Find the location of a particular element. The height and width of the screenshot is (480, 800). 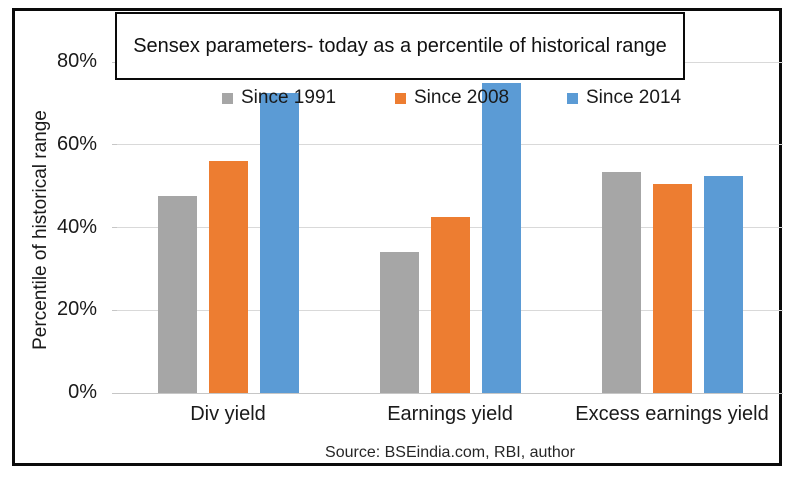

x-axis-category-label: Excess earnings yield is located at coordinates (672, 414).